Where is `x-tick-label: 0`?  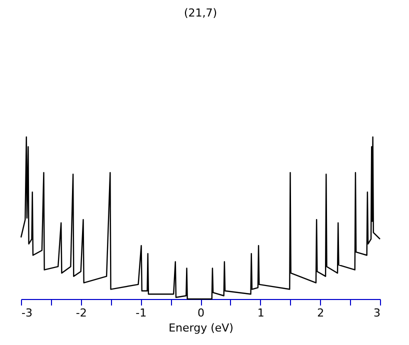 x-tick-label: 0 is located at coordinates (201, 313).